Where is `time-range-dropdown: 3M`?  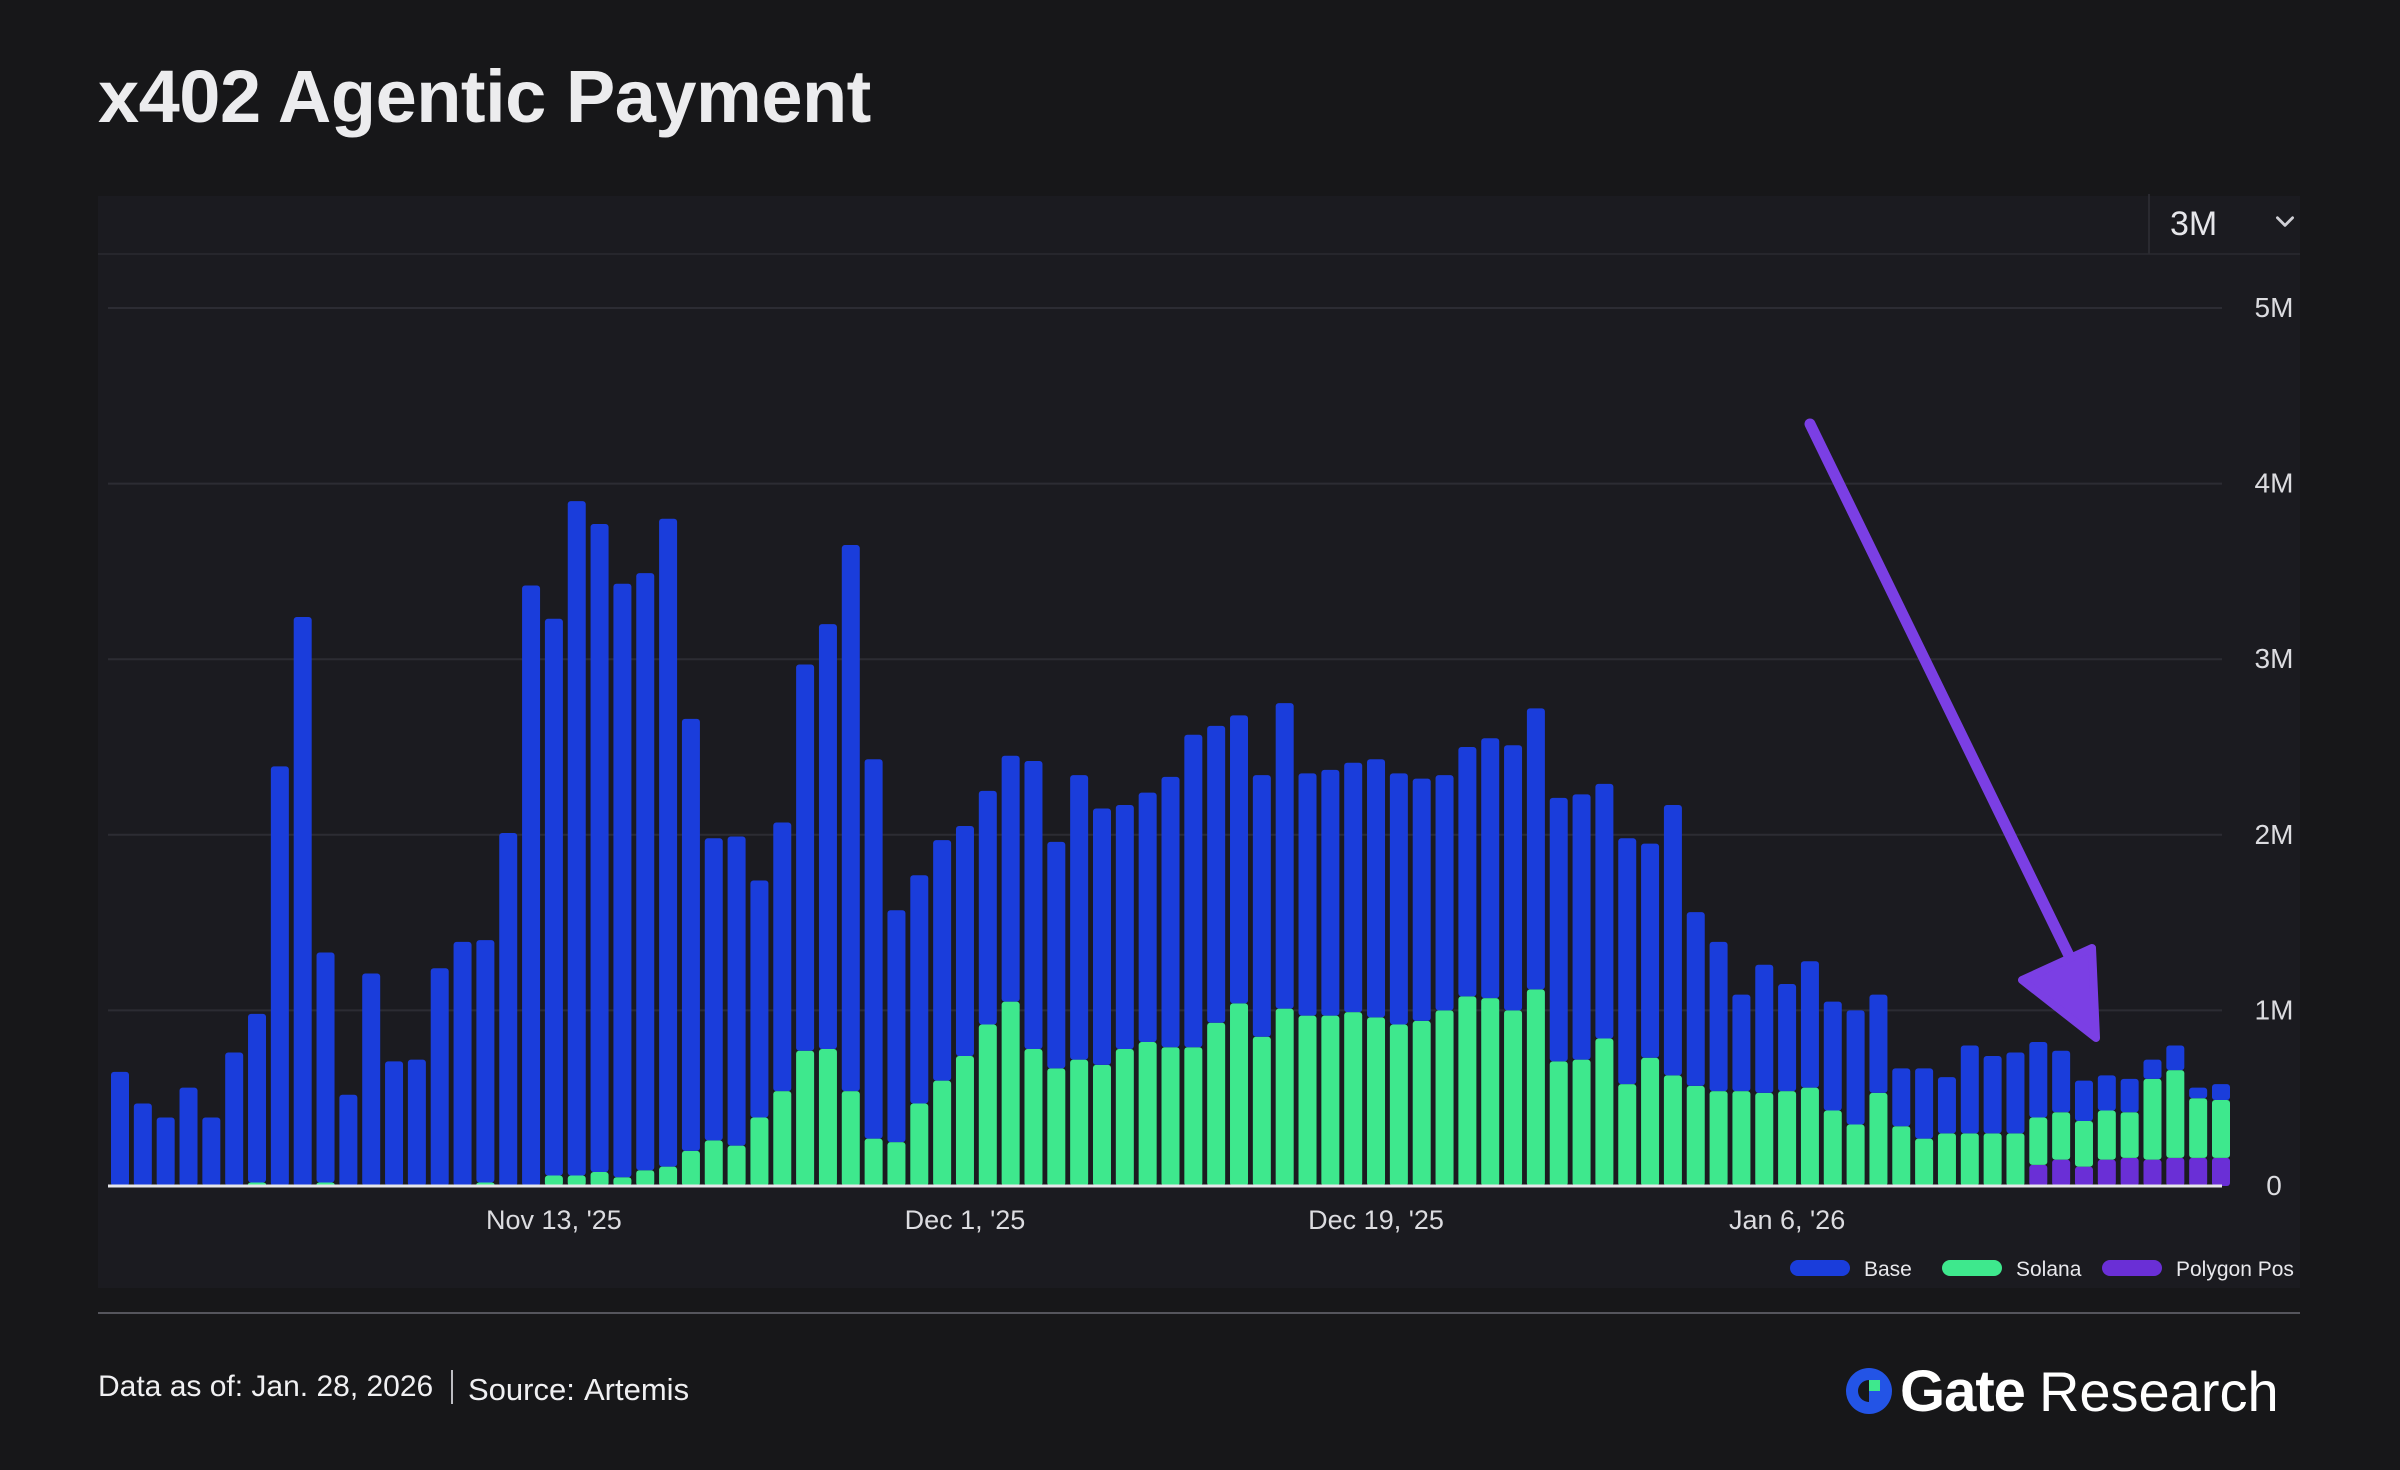 time-range-dropdown: 3M is located at coordinates (2223, 224).